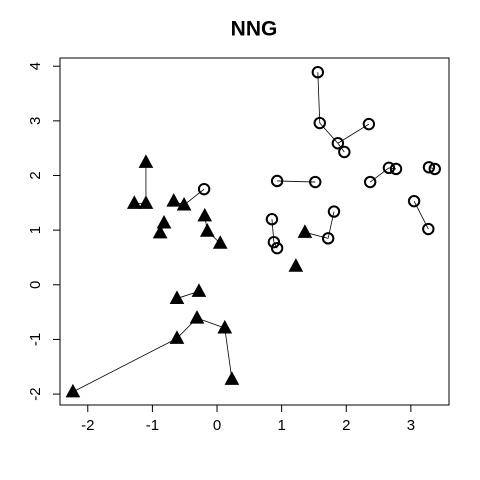  Describe the element at coordinates (411, 425) in the screenshot. I see `x-tick-label: 3` at that location.